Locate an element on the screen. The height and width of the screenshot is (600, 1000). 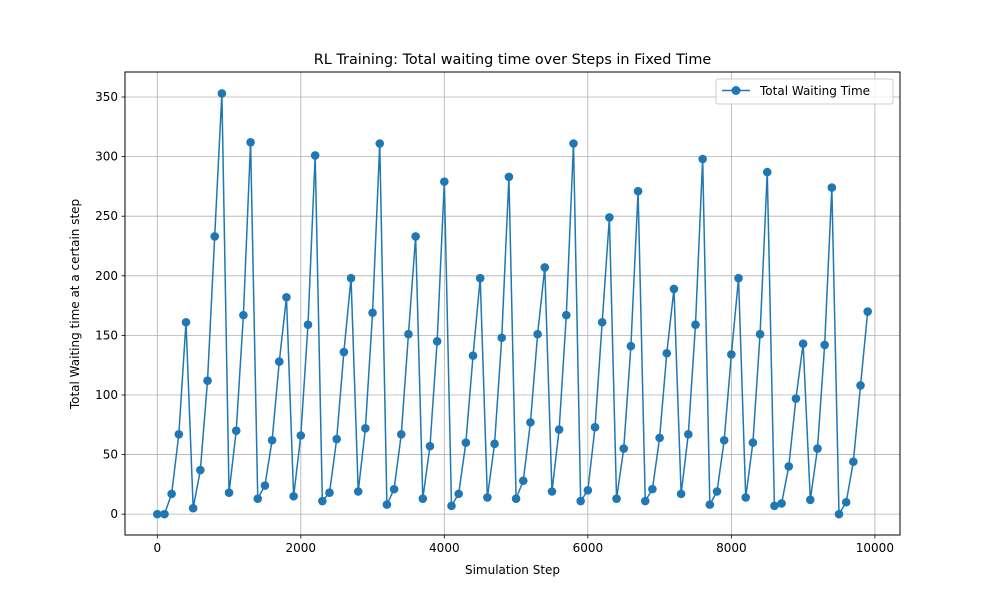
y-tick-label: 150 is located at coordinates (106, 335).